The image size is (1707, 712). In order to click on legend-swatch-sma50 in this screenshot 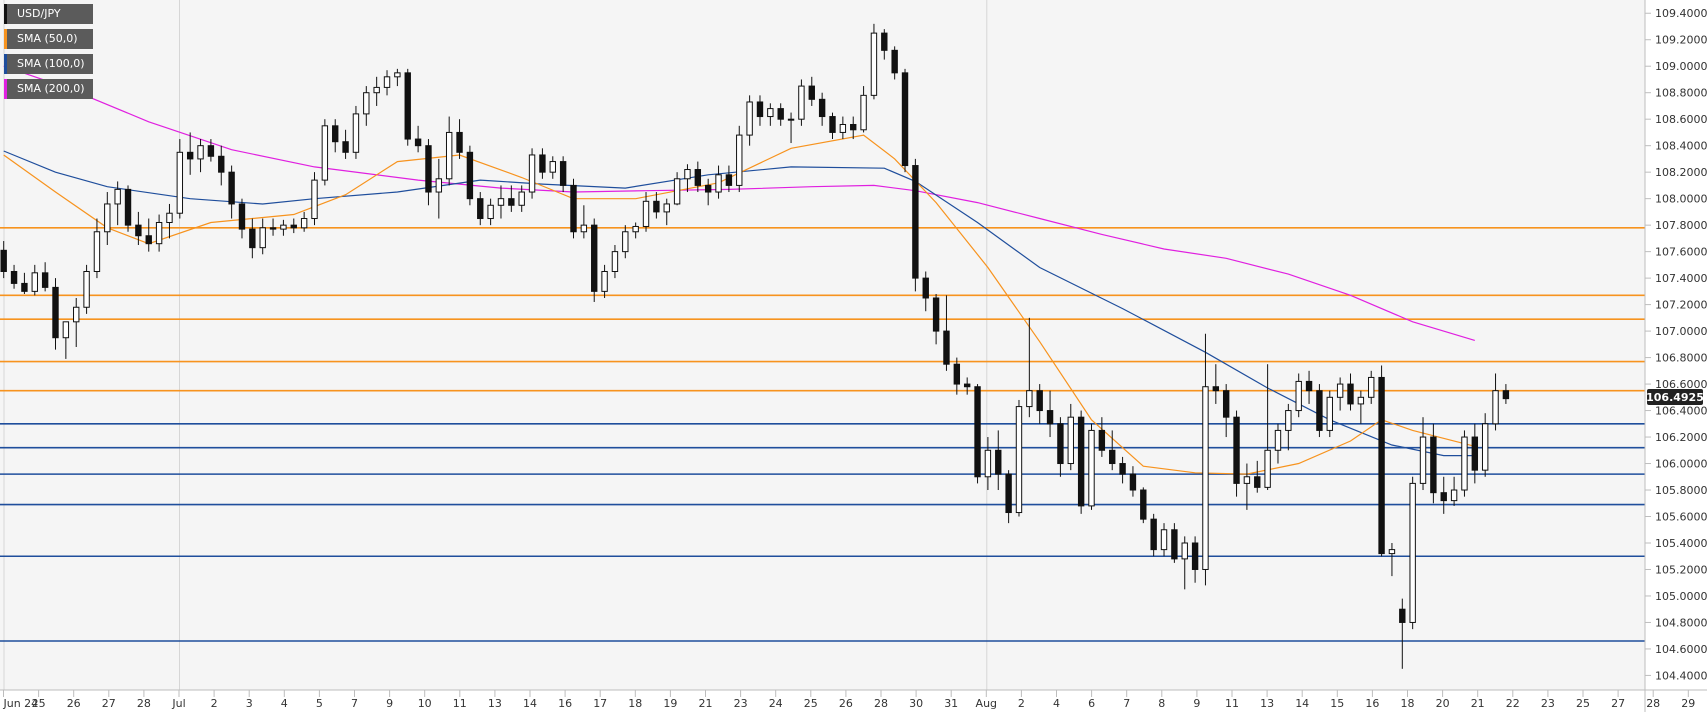, I will do `click(5, 39)`.